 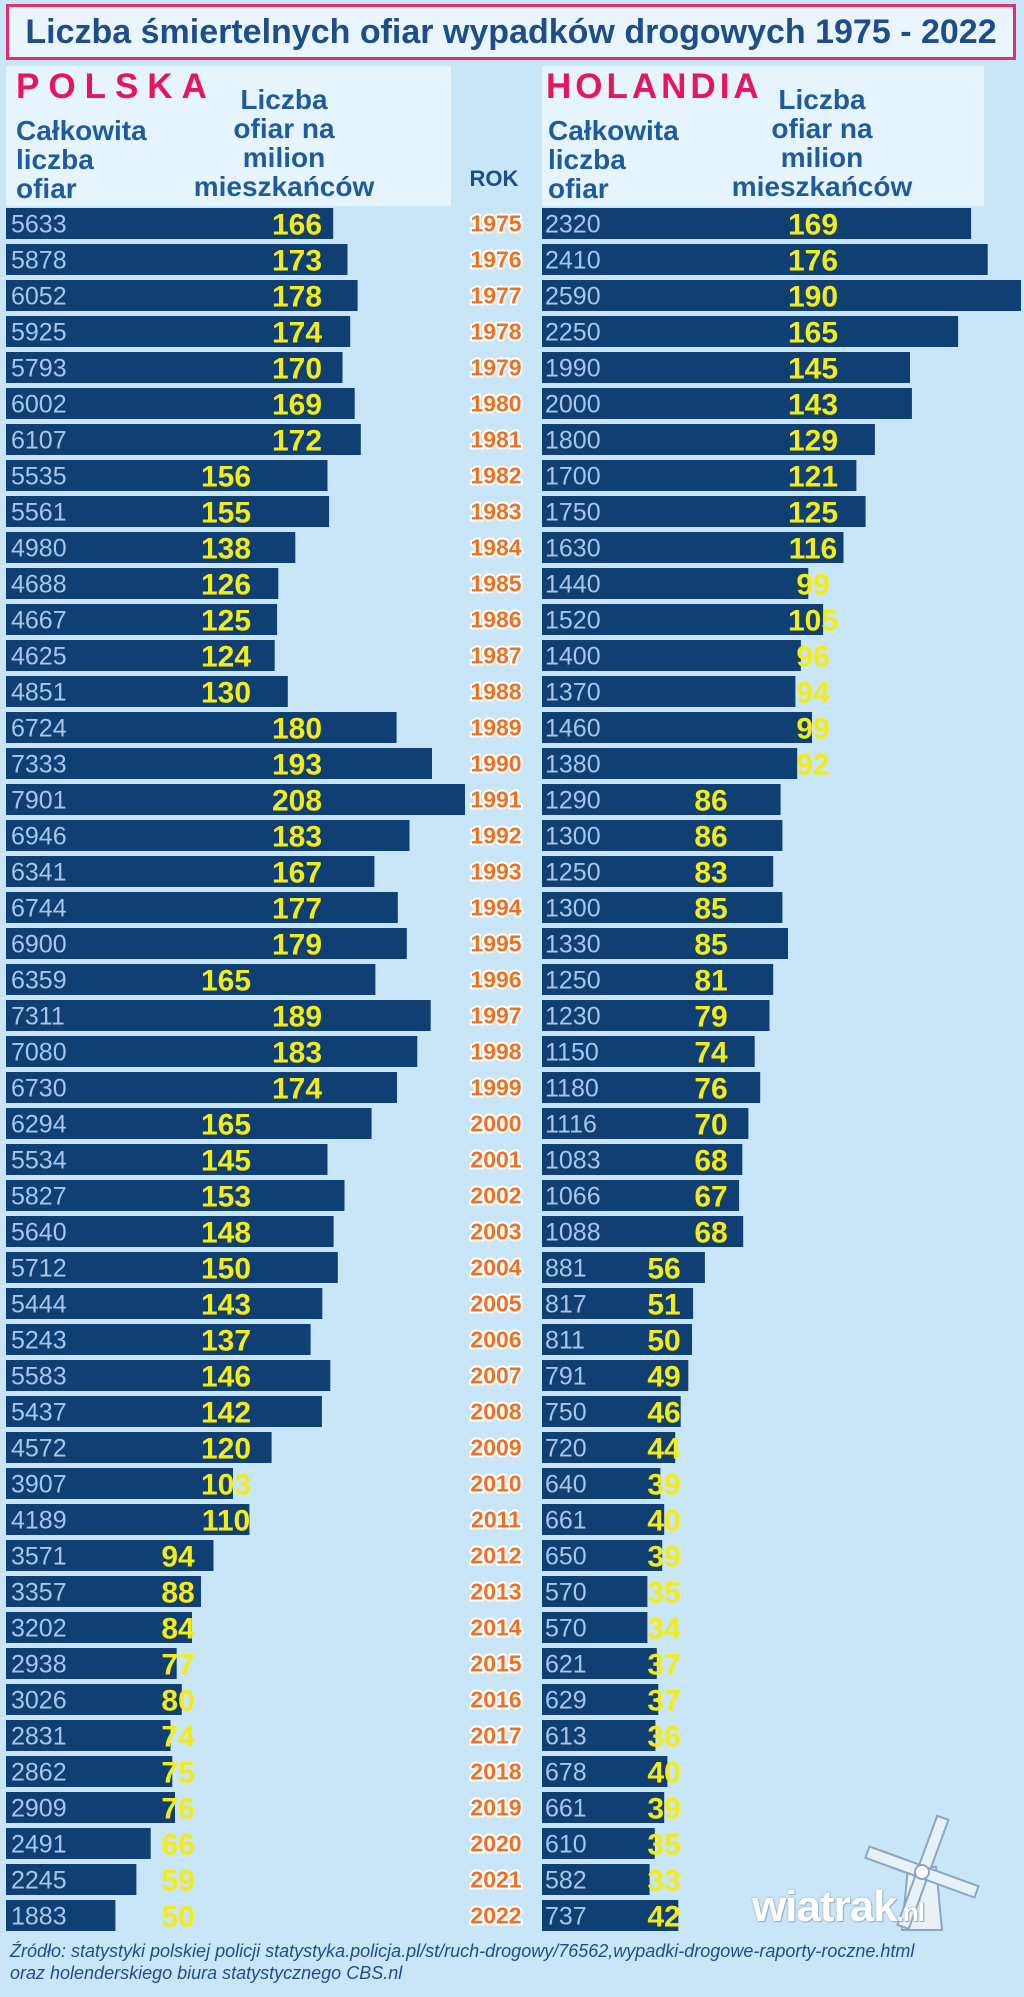 What do you see at coordinates (226, 1485) in the screenshot?
I see `poland-rate-label: 103` at bounding box center [226, 1485].